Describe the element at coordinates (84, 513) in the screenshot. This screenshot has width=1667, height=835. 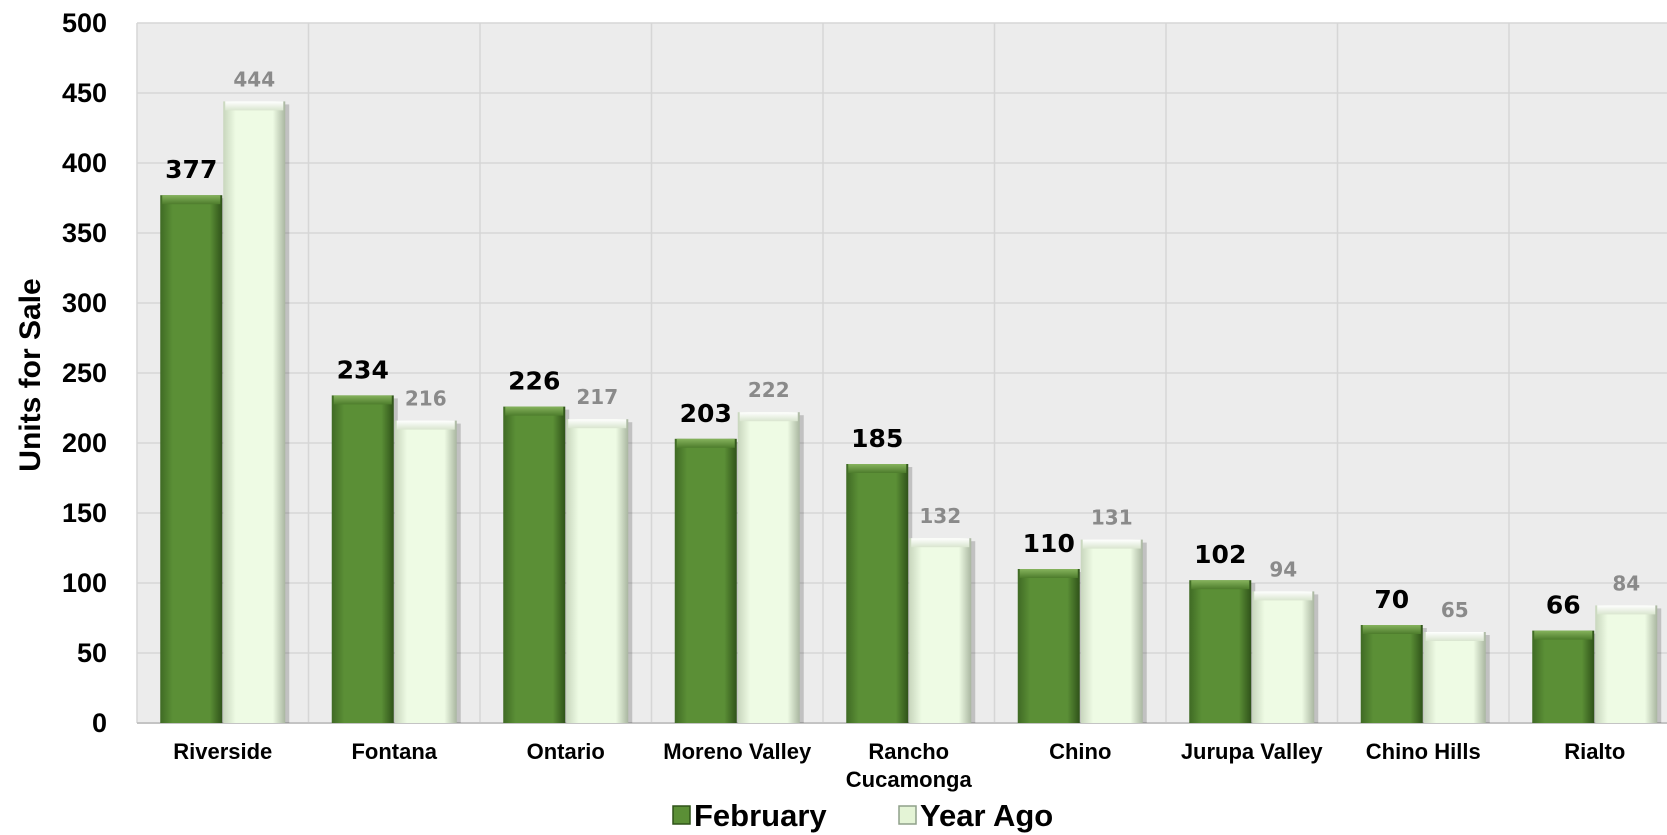
I see `y-tick-label: 150` at that location.